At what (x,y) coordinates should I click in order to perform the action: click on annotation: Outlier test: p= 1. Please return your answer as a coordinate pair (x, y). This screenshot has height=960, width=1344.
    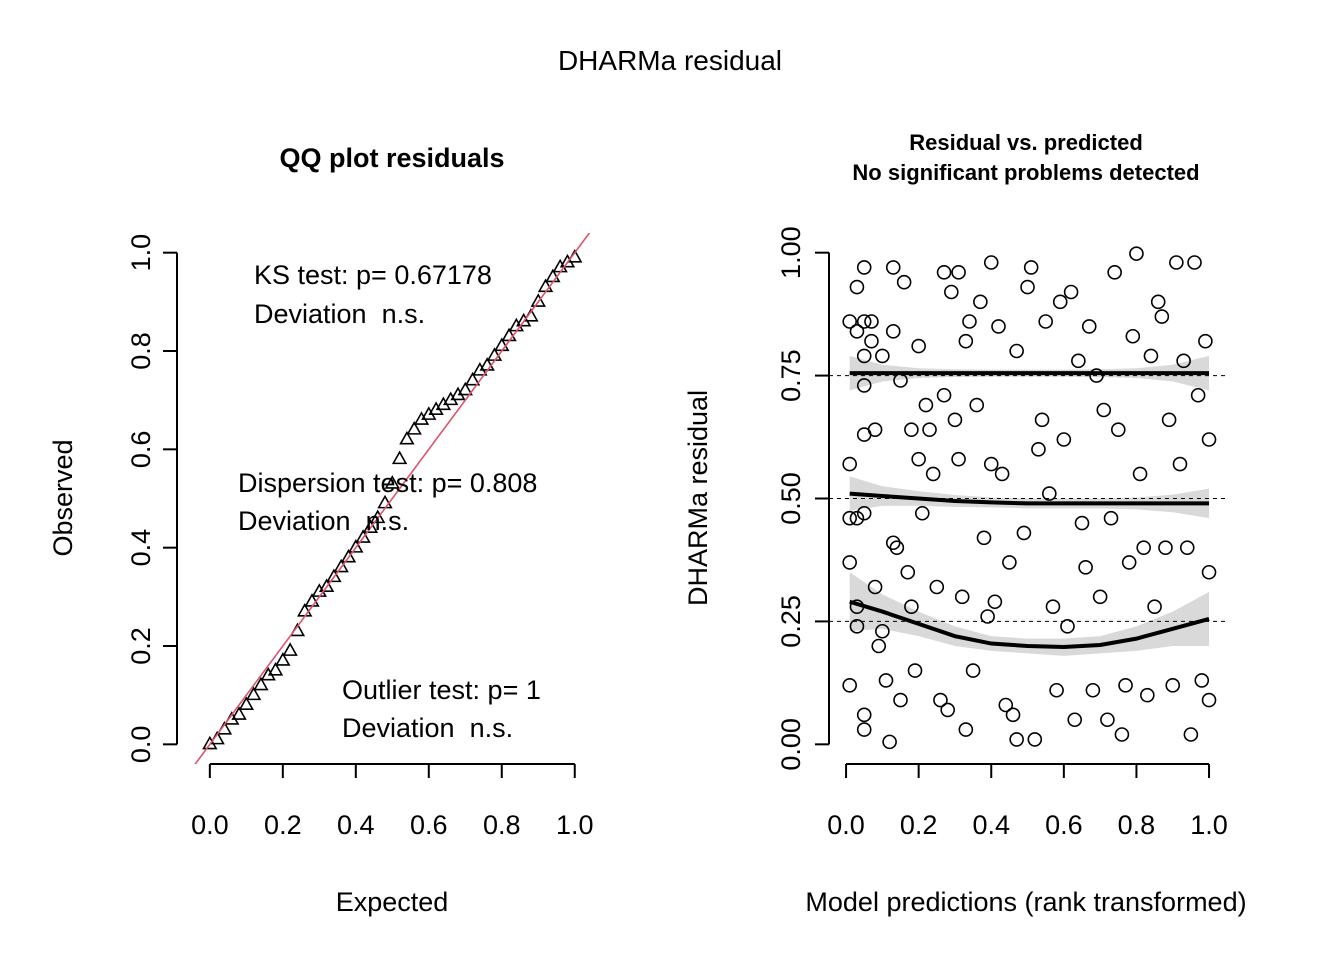
    Looking at the image, I should click on (441, 690).